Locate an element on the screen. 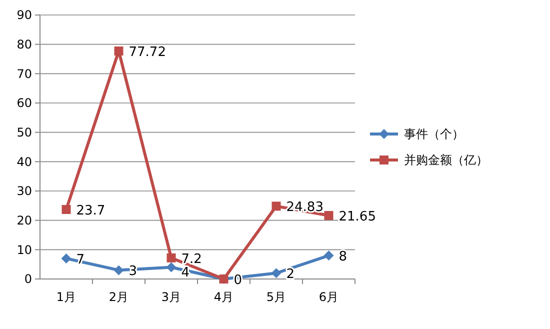 This screenshot has width=550, height=329. legend-label: 并购金额（亿） is located at coordinates (446, 160).